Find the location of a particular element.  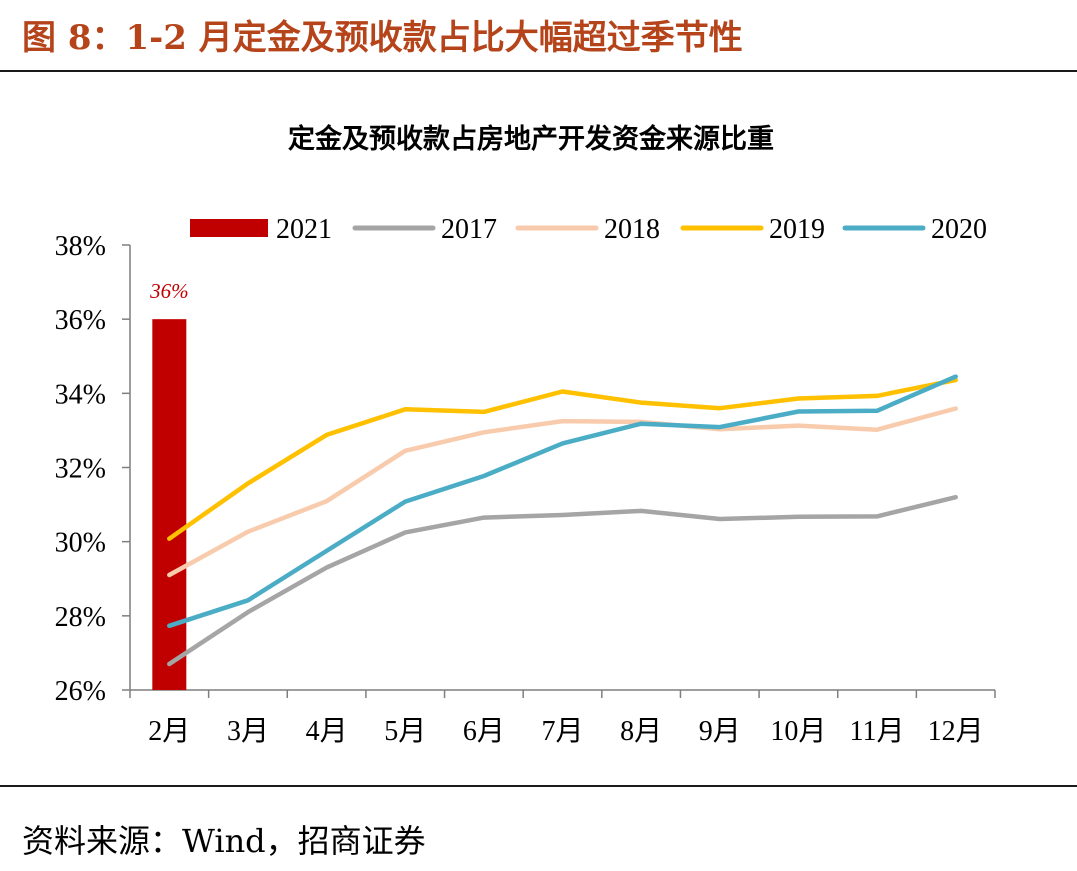

x-tick-label: 6月 is located at coordinates (484, 731).